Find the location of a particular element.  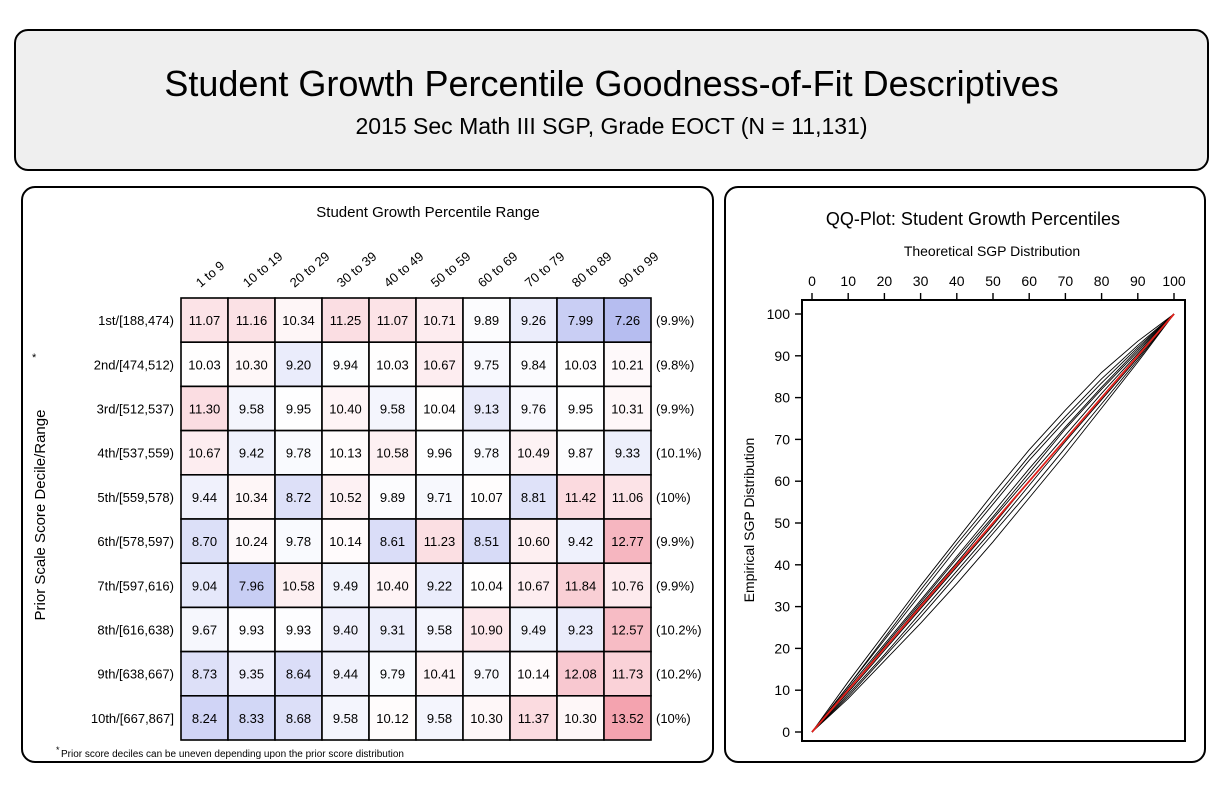

heatmap-cell-value: 10.90 is located at coordinates (486, 630).